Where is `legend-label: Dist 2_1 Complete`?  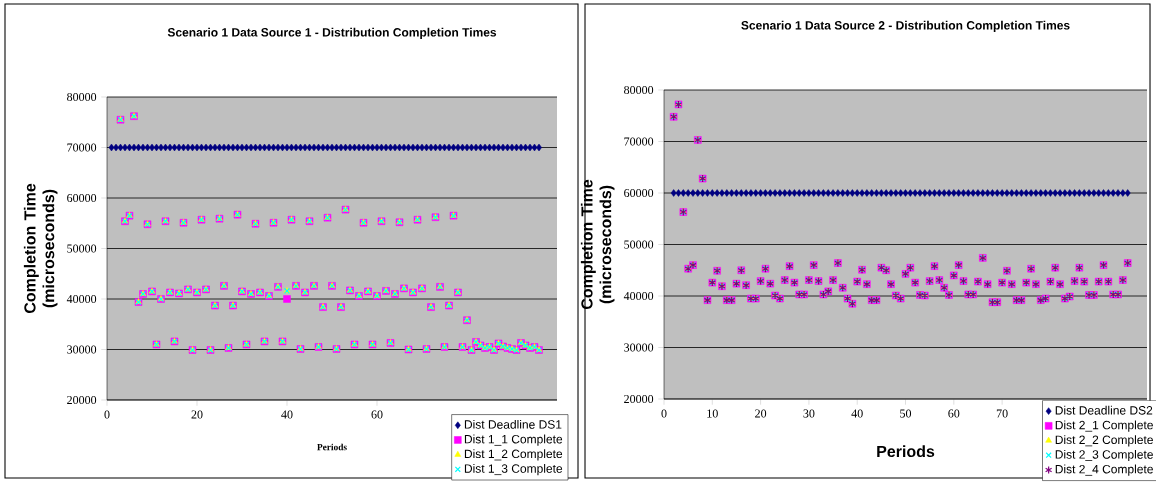
legend-label: Dist 2_1 Complete is located at coordinates (1104, 426).